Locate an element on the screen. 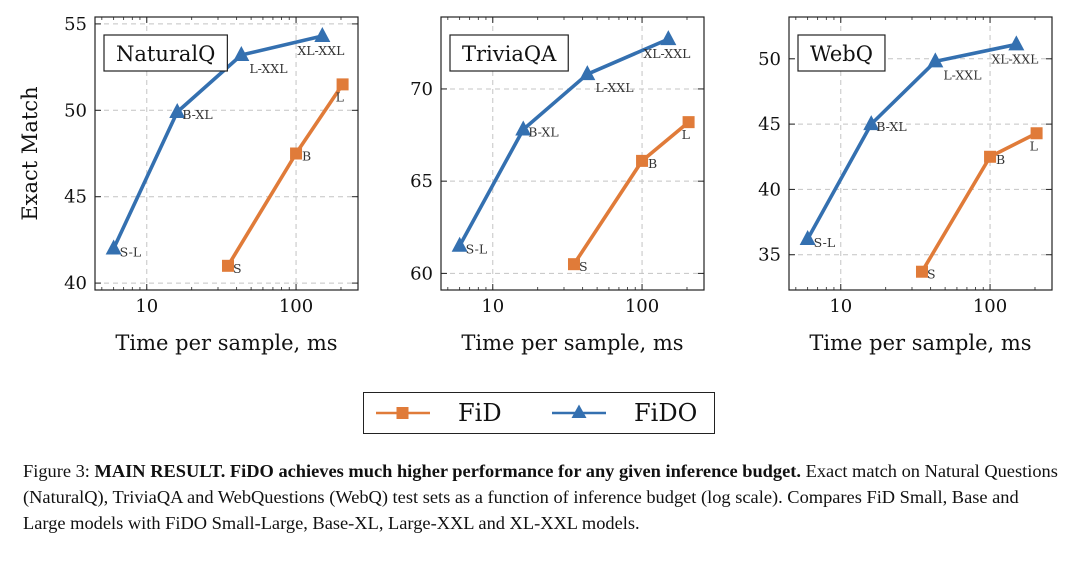 This screenshot has width=1080, height=588. legend-fido-swatch is located at coordinates (579, 411).